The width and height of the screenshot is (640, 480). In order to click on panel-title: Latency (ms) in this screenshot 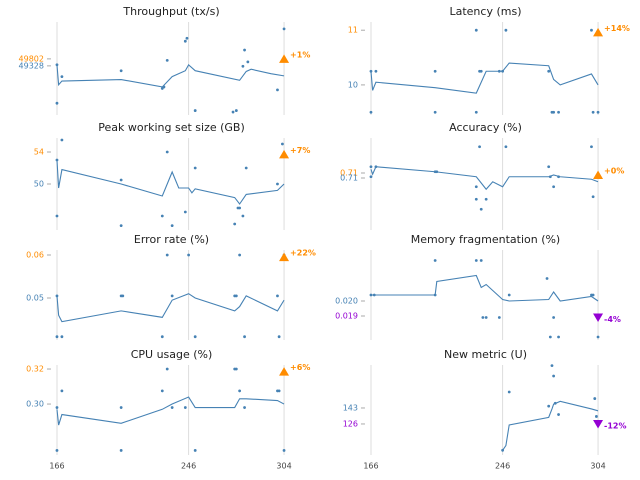, I will do `click(485, 11)`.